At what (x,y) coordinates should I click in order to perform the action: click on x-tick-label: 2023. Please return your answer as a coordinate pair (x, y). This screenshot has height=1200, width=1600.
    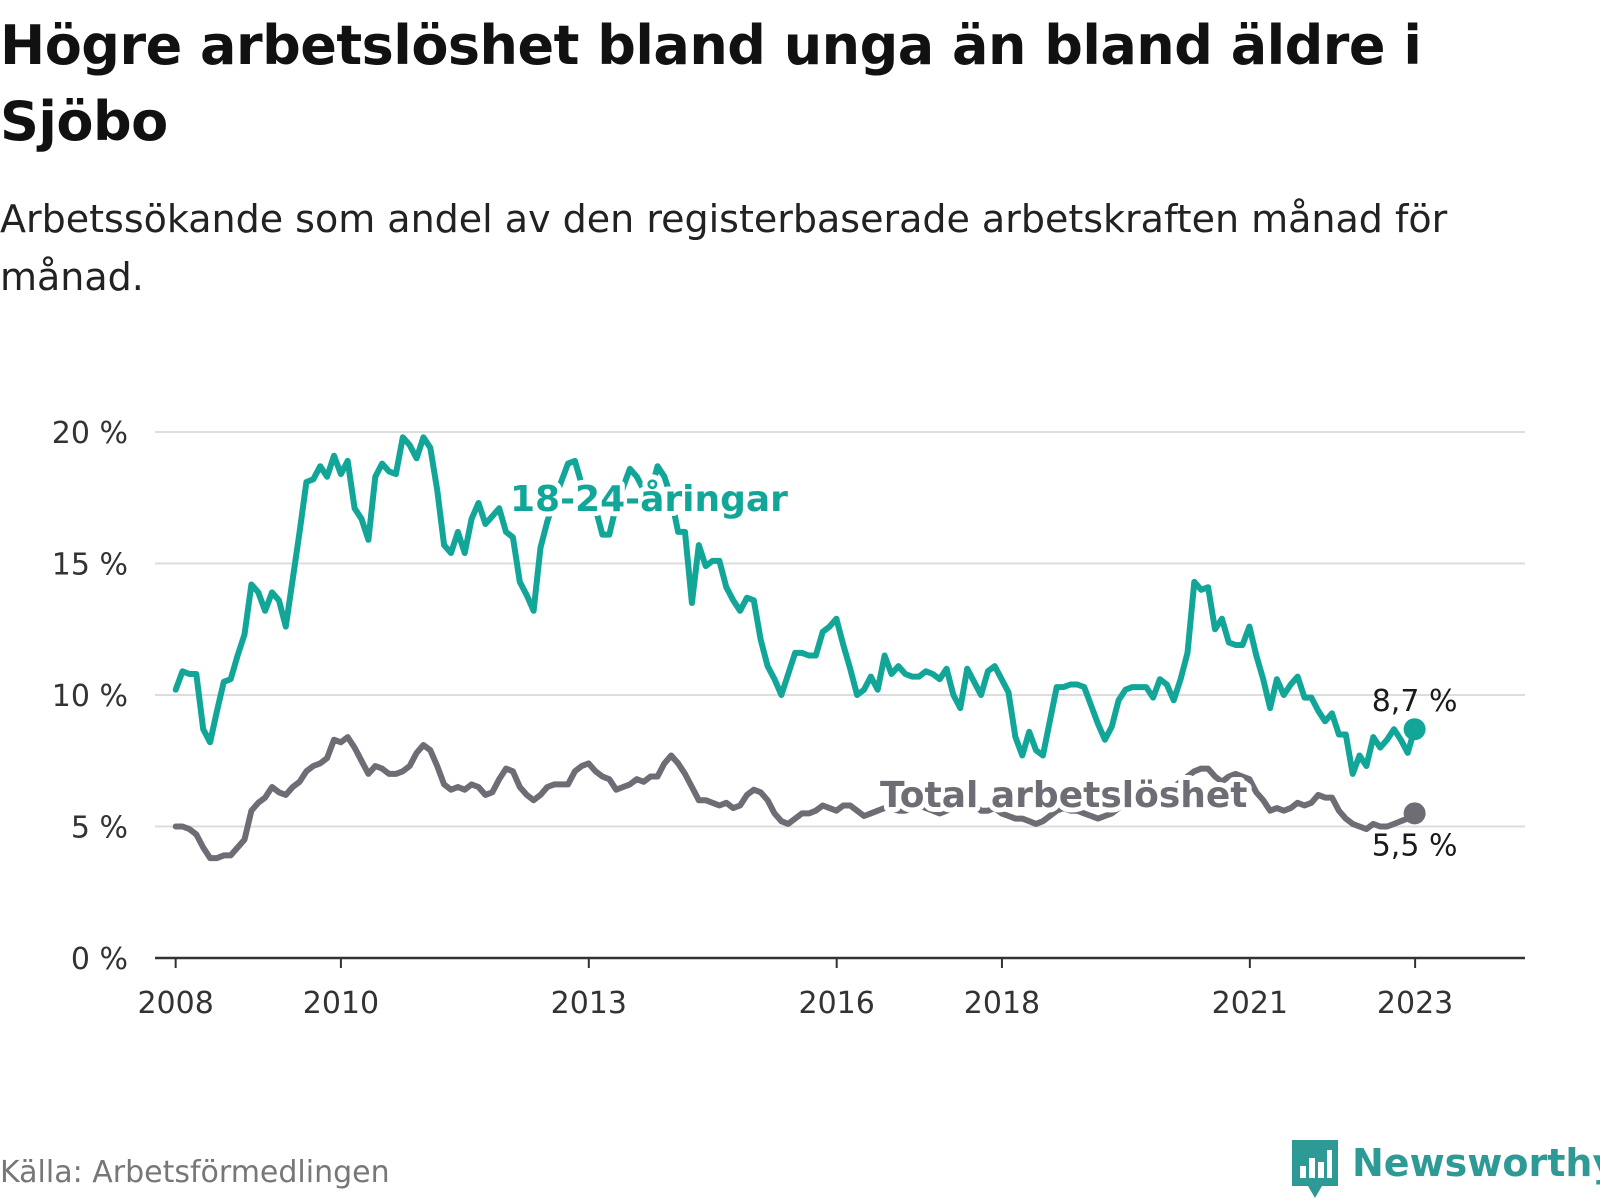
    Looking at the image, I should click on (1415, 1003).